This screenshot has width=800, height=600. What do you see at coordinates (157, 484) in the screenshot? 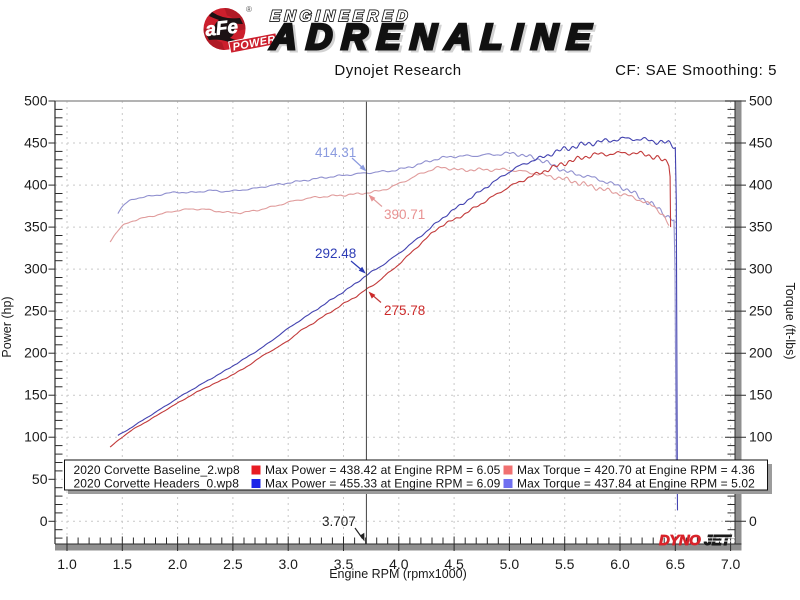
I see `svg-text: 2020 Corvette Headers_0.wp8` at bounding box center [157, 484].